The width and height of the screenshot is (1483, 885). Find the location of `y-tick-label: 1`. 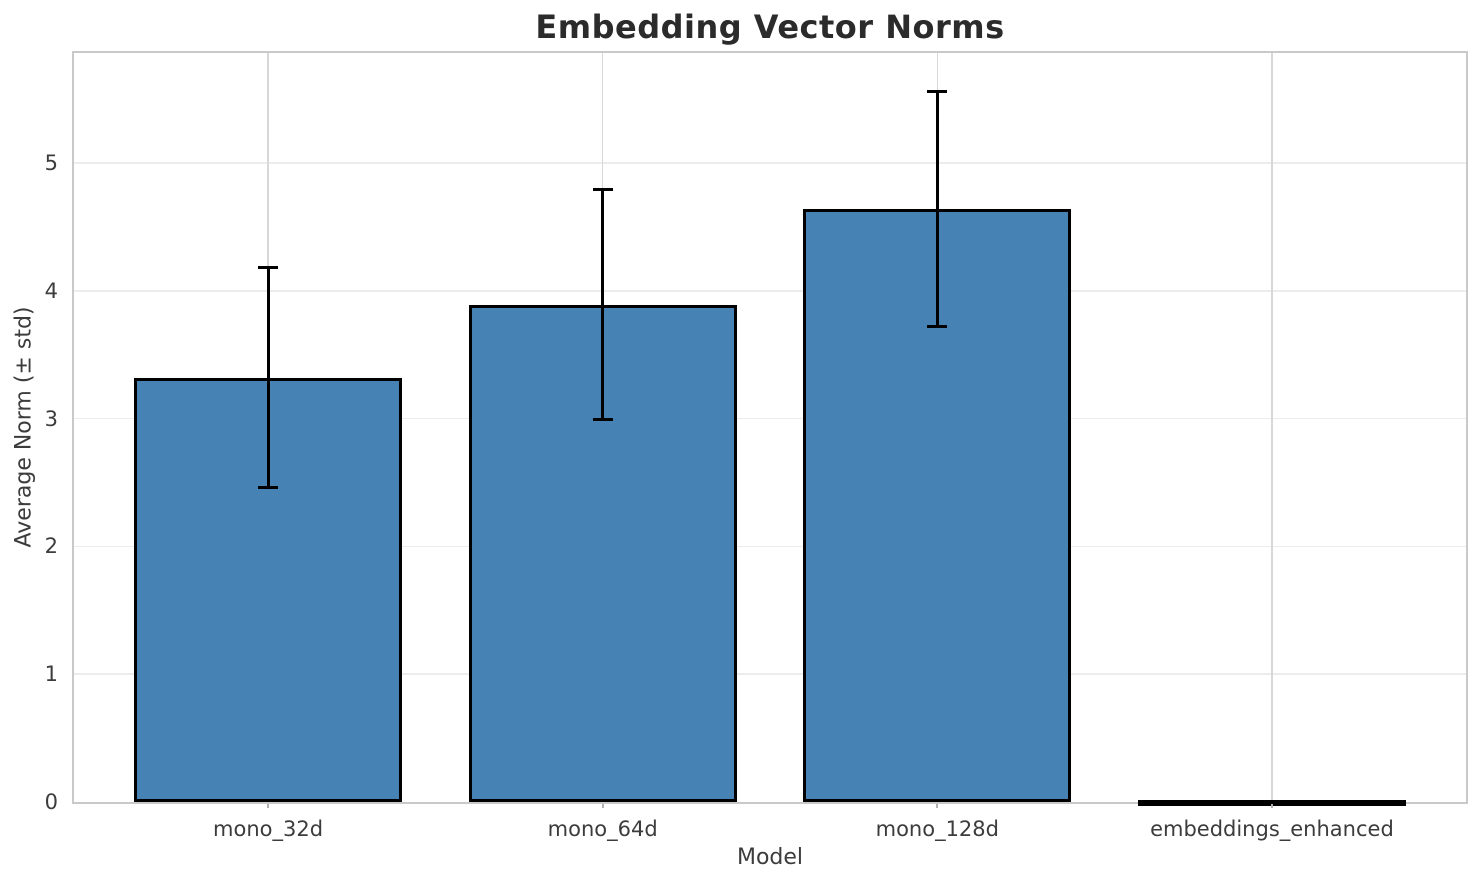

y-tick-label: 1 is located at coordinates (51, 674).